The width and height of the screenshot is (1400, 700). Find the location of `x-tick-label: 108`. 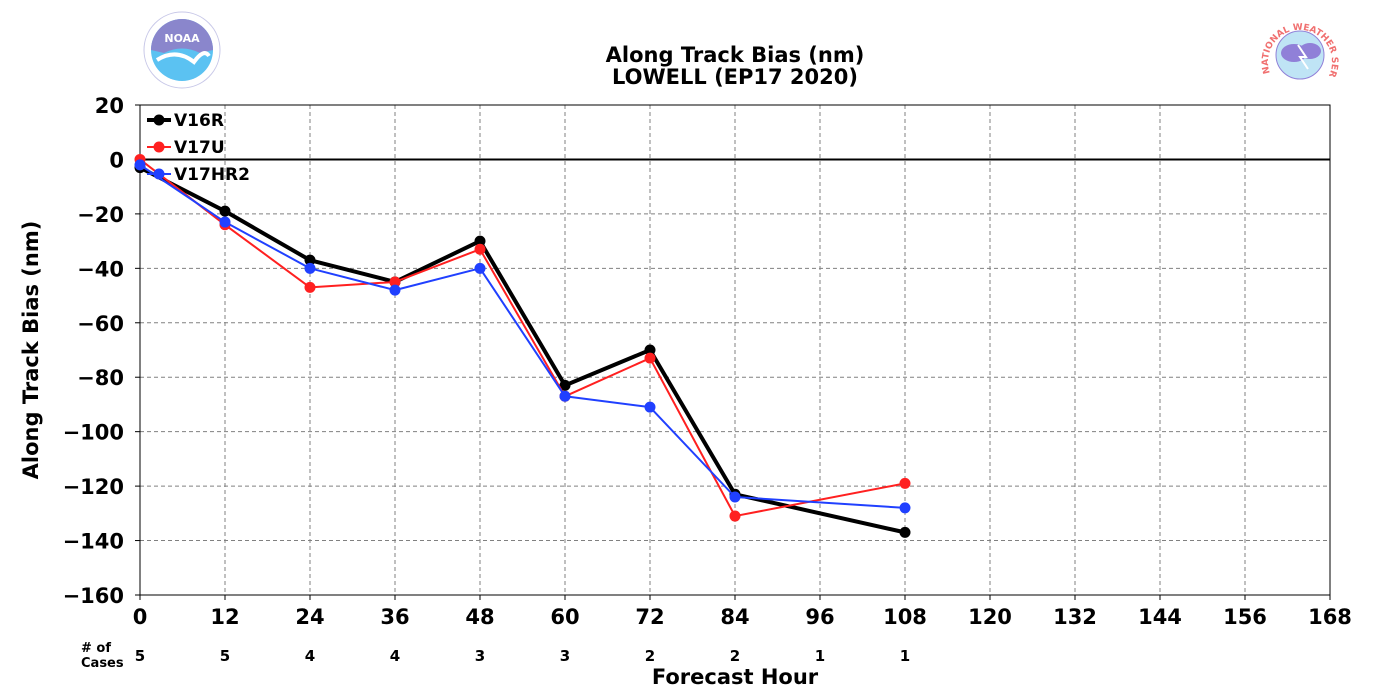

x-tick-label: 108 is located at coordinates (905, 617).